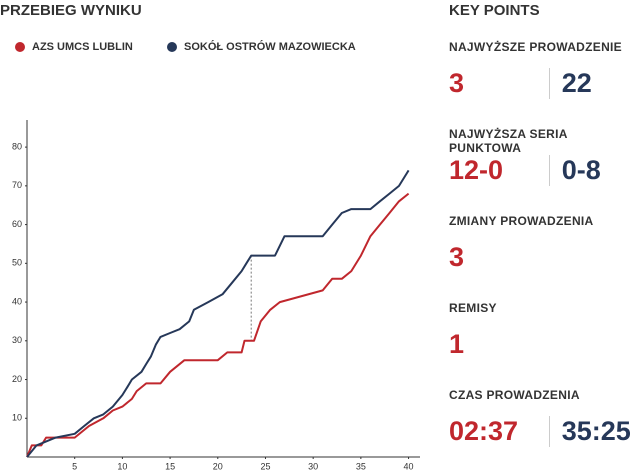  What do you see at coordinates (361, 466) in the screenshot?
I see `x-tick-label: 35` at bounding box center [361, 466].